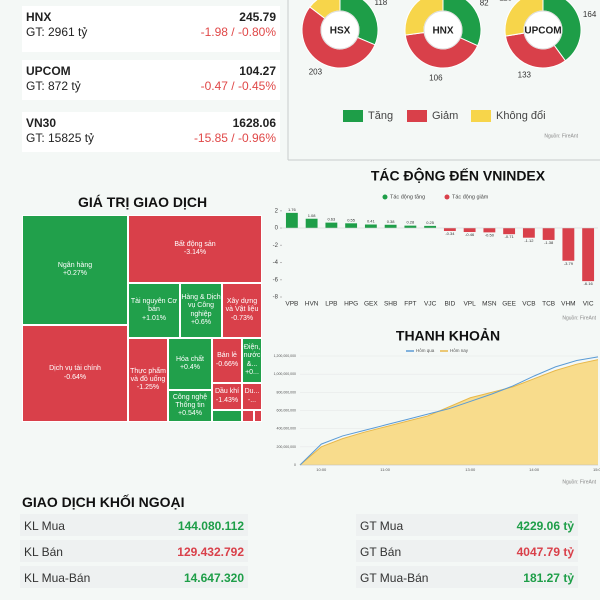  I want to click on value-label: -0.50, so click(490, 234).